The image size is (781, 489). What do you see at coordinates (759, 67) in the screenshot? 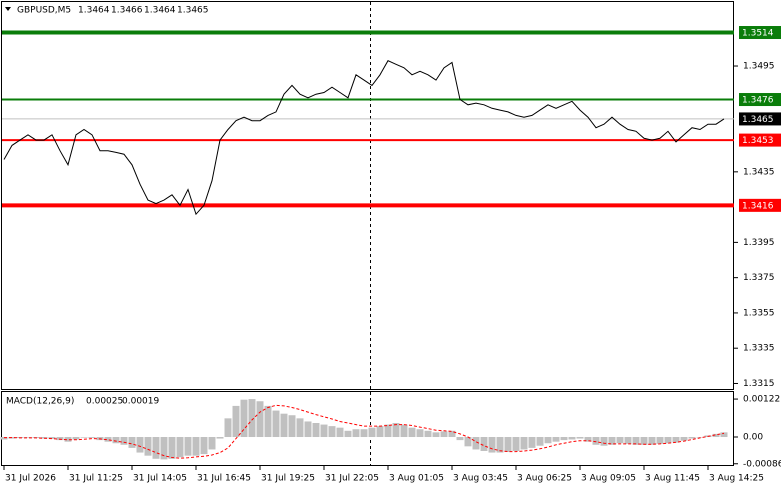
I see `y-tick-label: 1.3495` at bounding box center [759, 67].